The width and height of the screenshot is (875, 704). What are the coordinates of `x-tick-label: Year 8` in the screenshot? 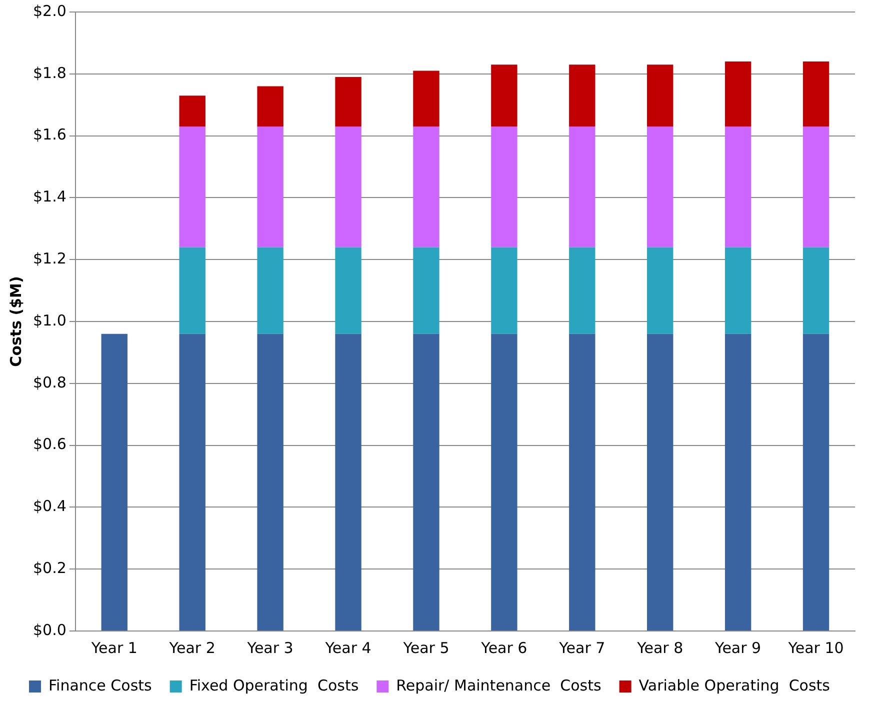 It's located at (660, 647).